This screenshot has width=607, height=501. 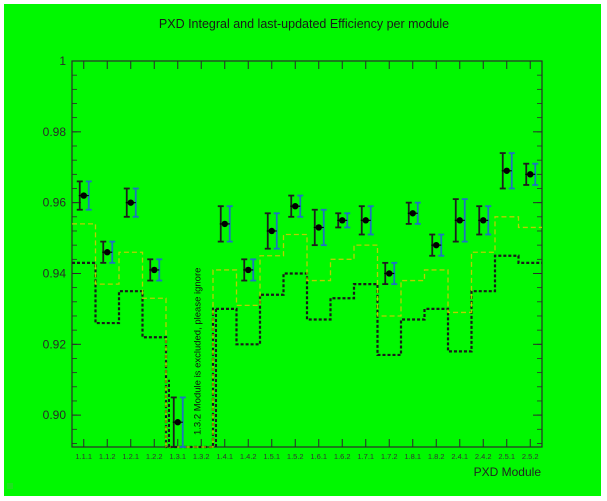 What do you see at coordinates (530, 456) in the screenshot?
I see `x-tick-label: 2.5.2` at bounding box center [530, 456].